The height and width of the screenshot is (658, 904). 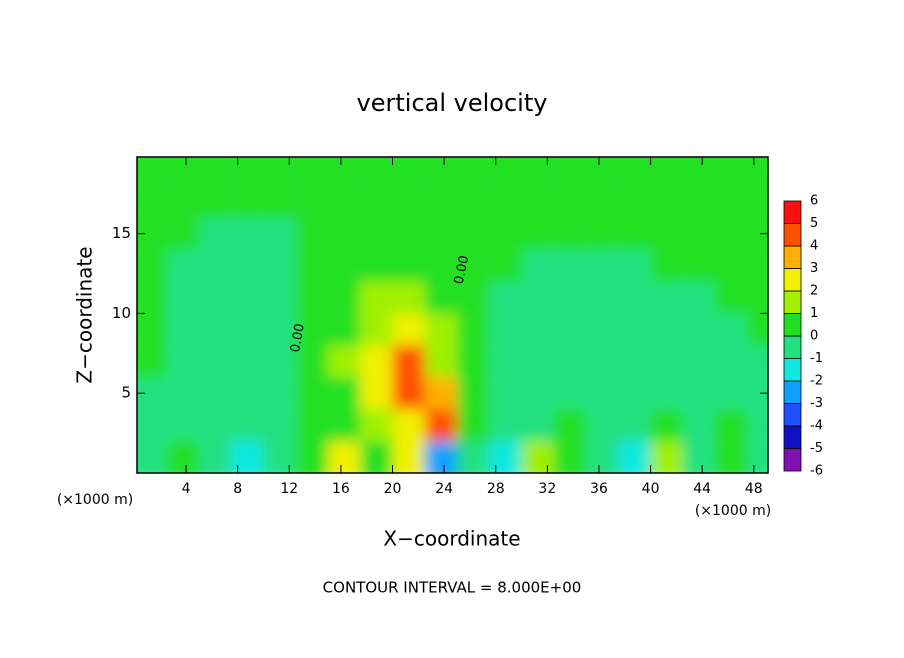 I want to click on x-tick-label: 44, so click(x=702, y=489).